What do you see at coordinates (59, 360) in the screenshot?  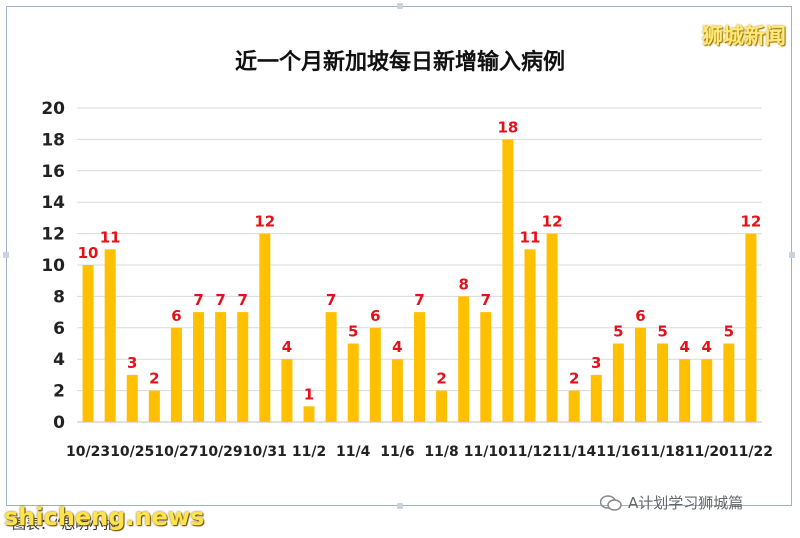 I see `y-tick-label: 4` at bounding box center [59, 360].